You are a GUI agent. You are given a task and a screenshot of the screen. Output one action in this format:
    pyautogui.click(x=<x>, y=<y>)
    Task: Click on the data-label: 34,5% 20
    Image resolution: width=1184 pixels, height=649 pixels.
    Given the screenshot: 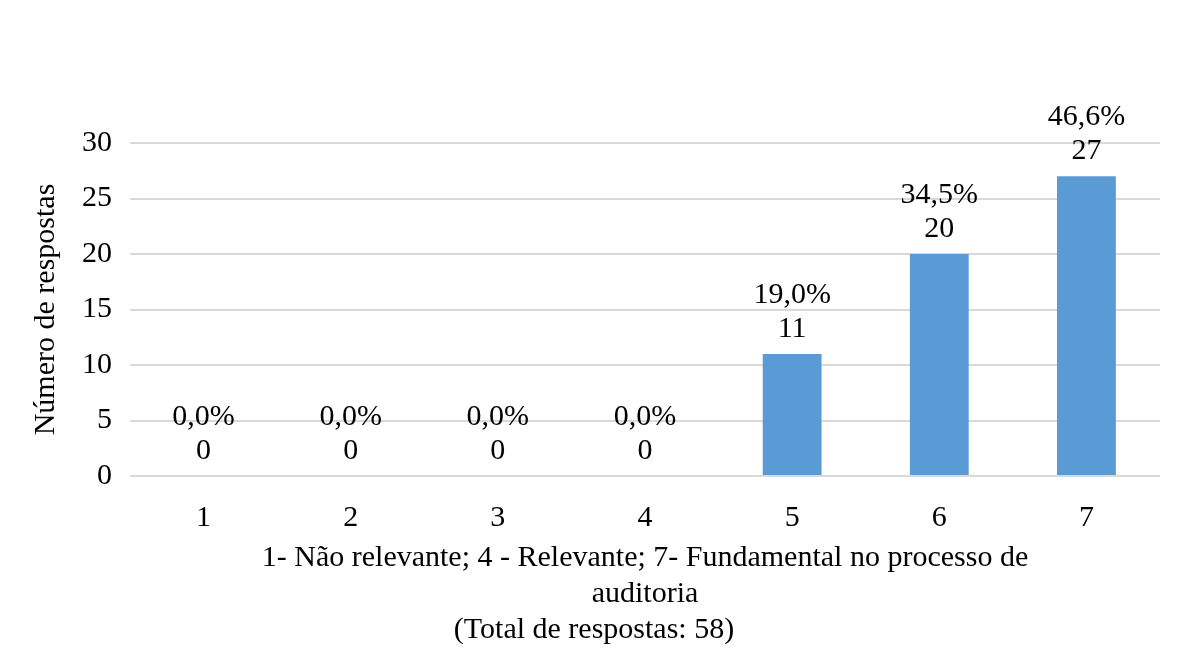 What is the action you would take?
    pyautogui.click(x=939, y=209)
    